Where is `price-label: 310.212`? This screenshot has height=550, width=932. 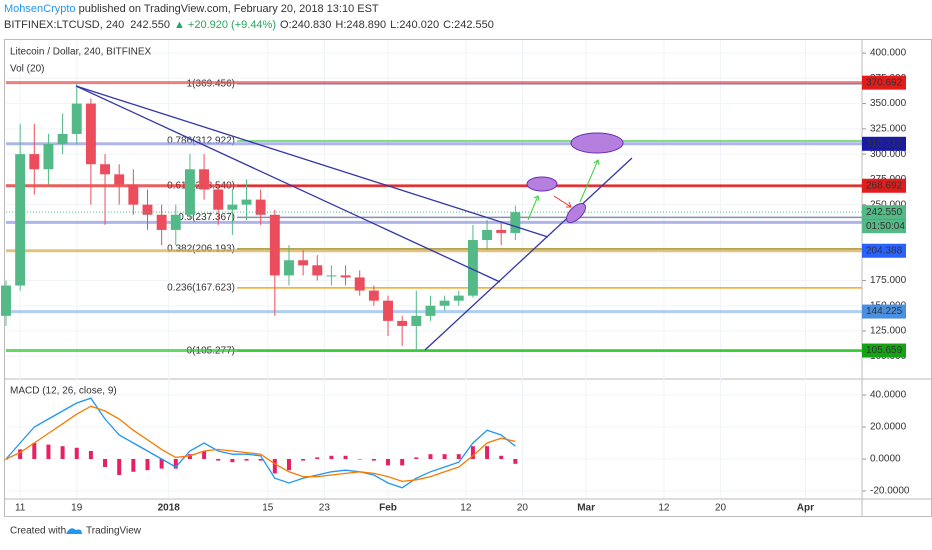
price-label: 310.212 is located at coordinates (884, 143).